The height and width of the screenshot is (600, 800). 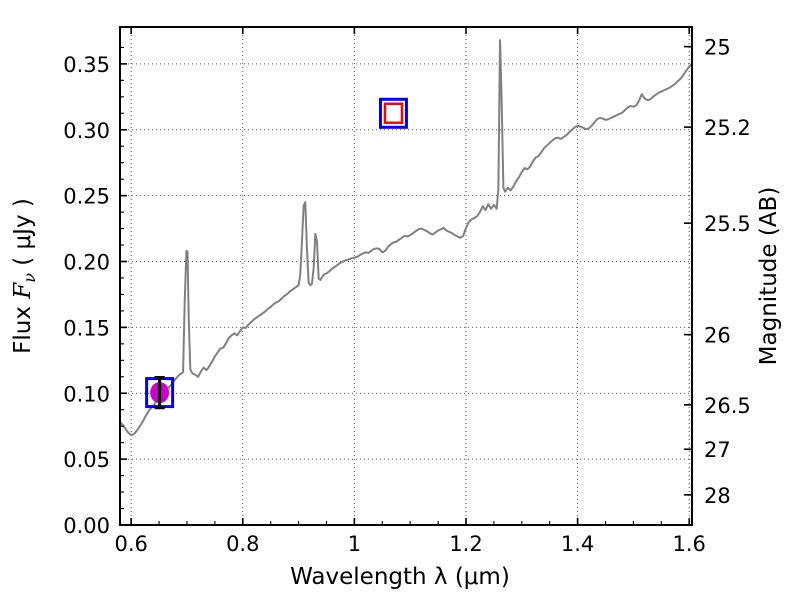 I want to click on x-tick-label: 1.4, so click(x=577, y=544).